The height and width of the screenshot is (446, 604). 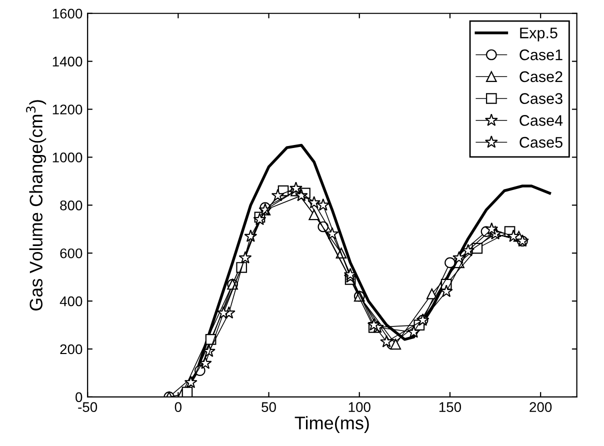 What do you see at coordinates (541, 76) in the screenshot?
I see `legend-label: Case2` at bounding box center [541, 76].